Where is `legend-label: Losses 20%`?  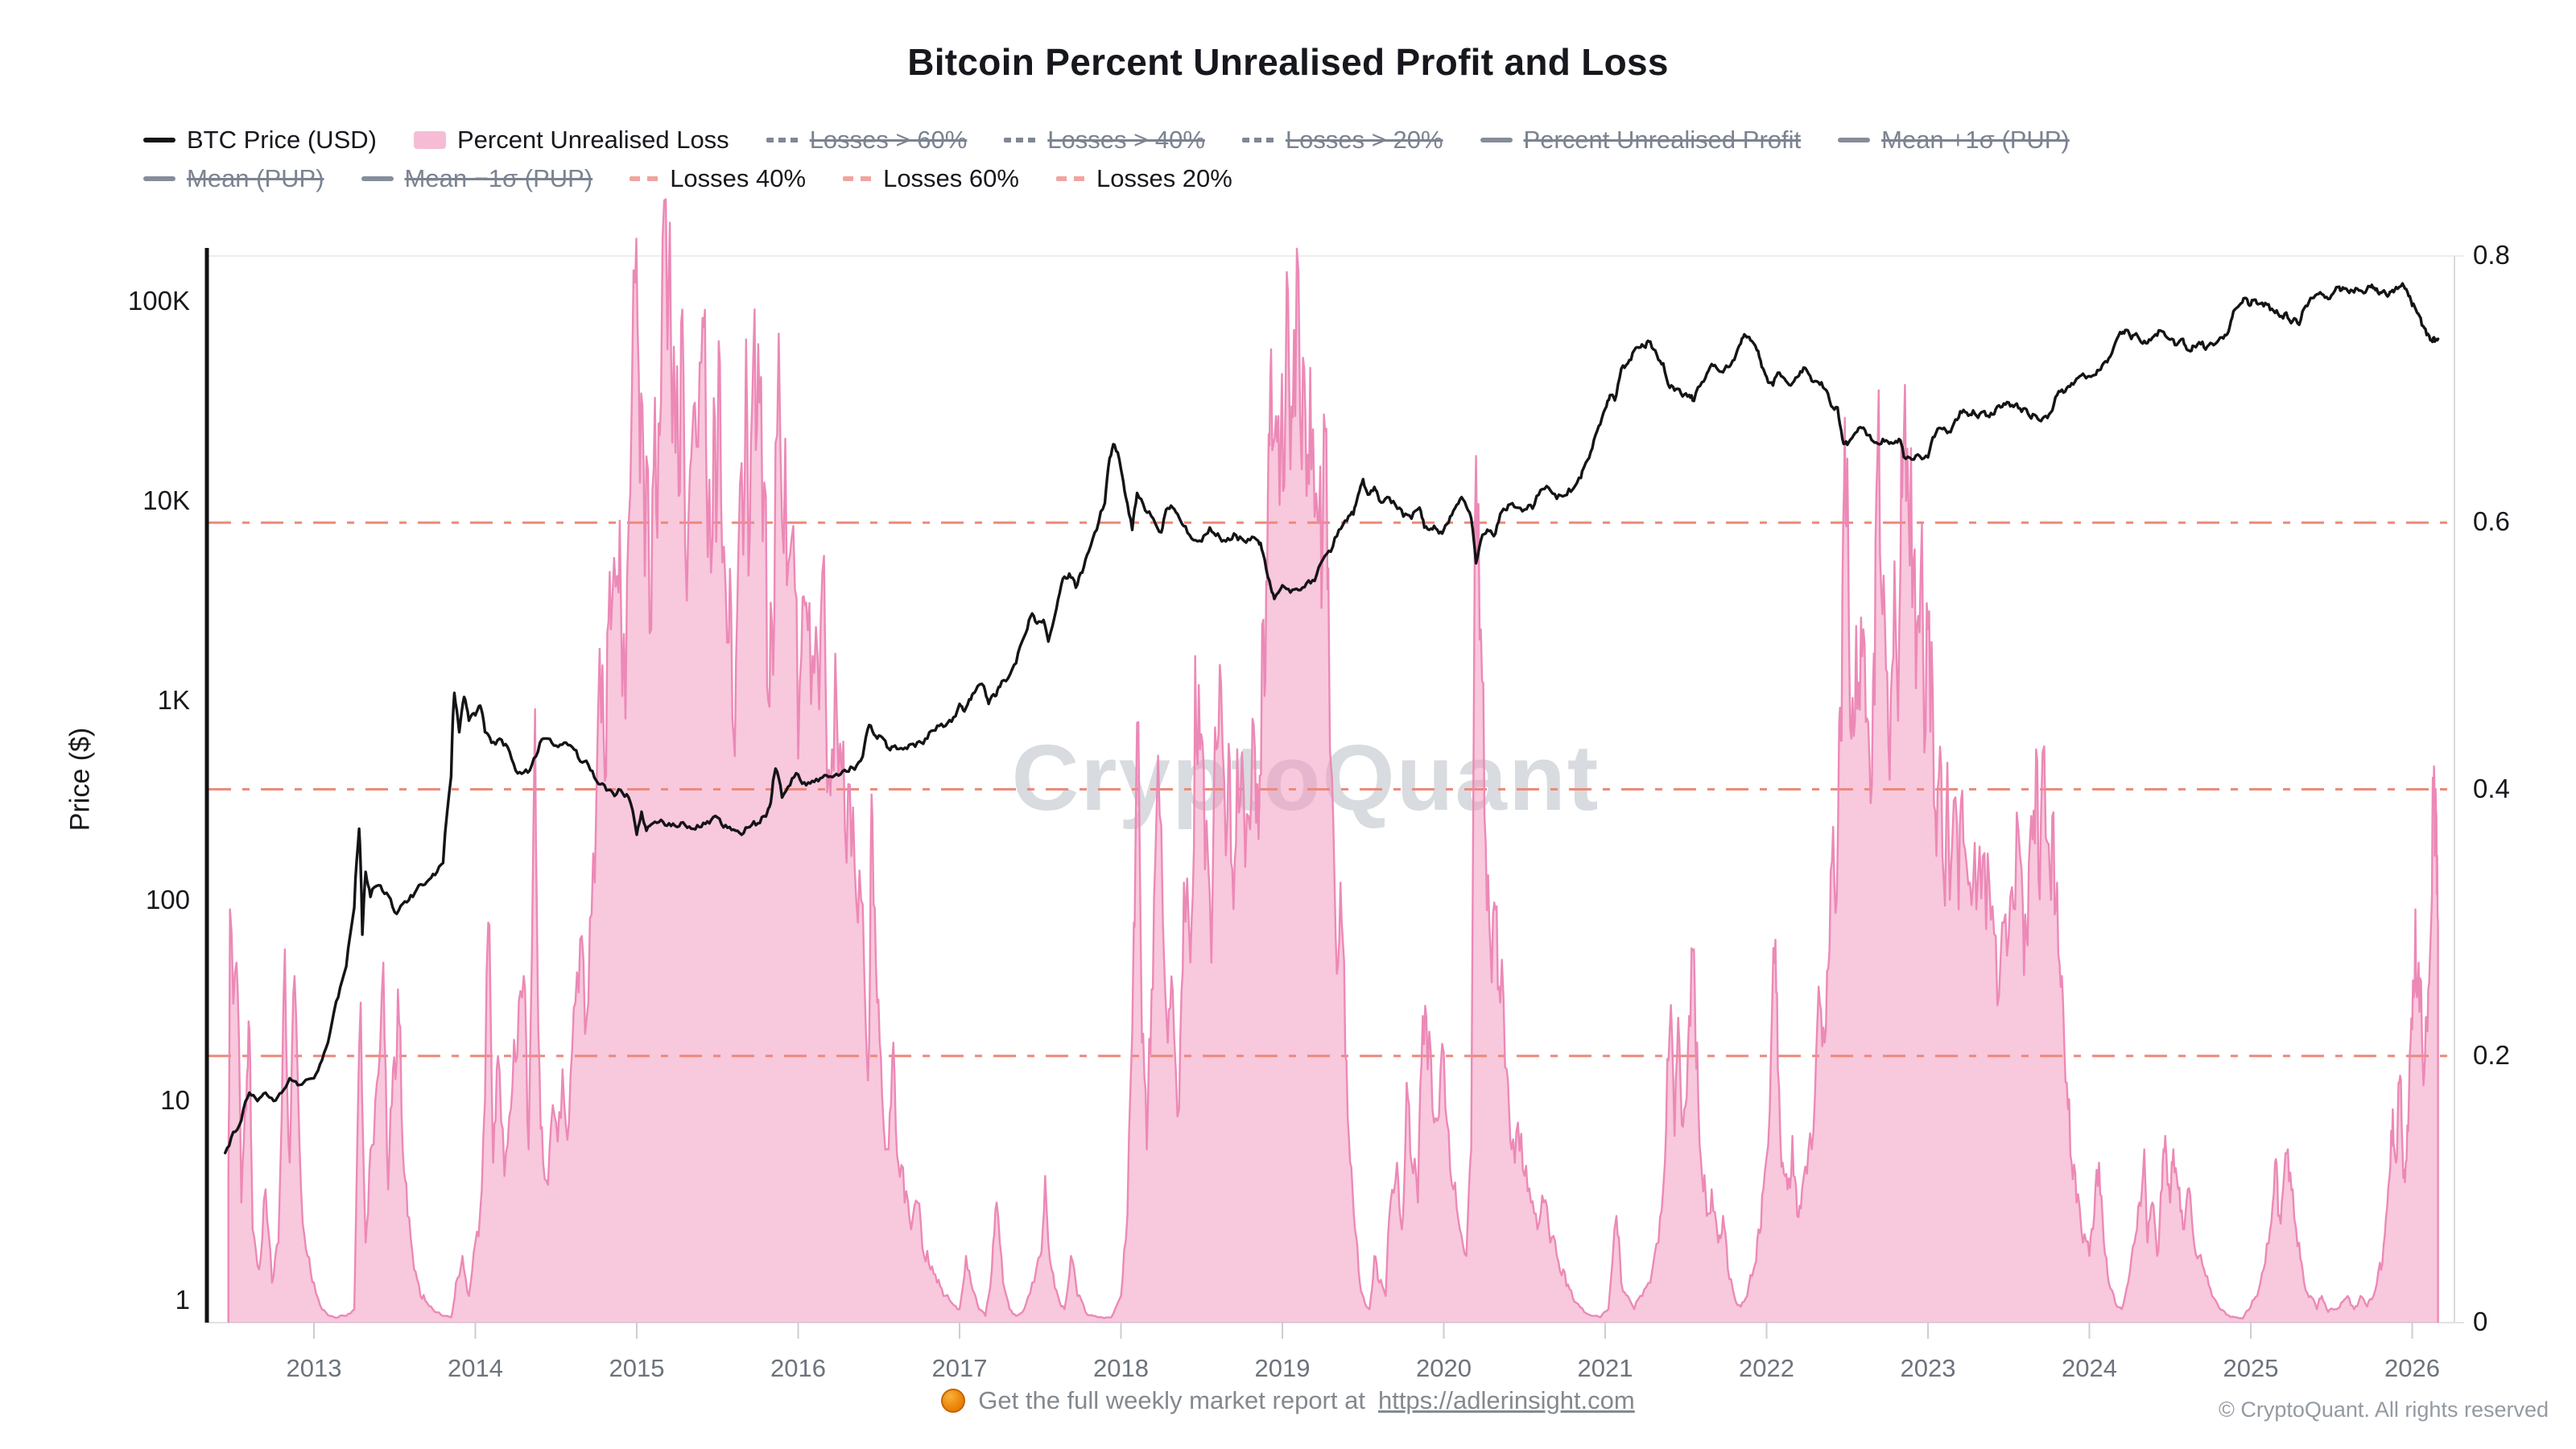 legend-label: Losses 20% is located at coordinates (1164, 178).